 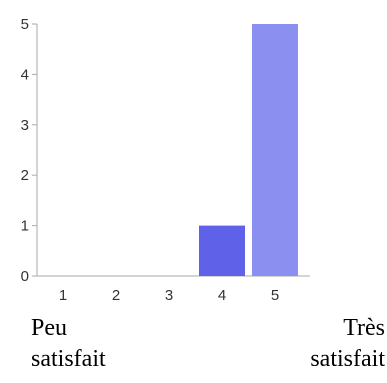 I want to click on low-end-label: Peu satisfait, so click(x=68, y=344).